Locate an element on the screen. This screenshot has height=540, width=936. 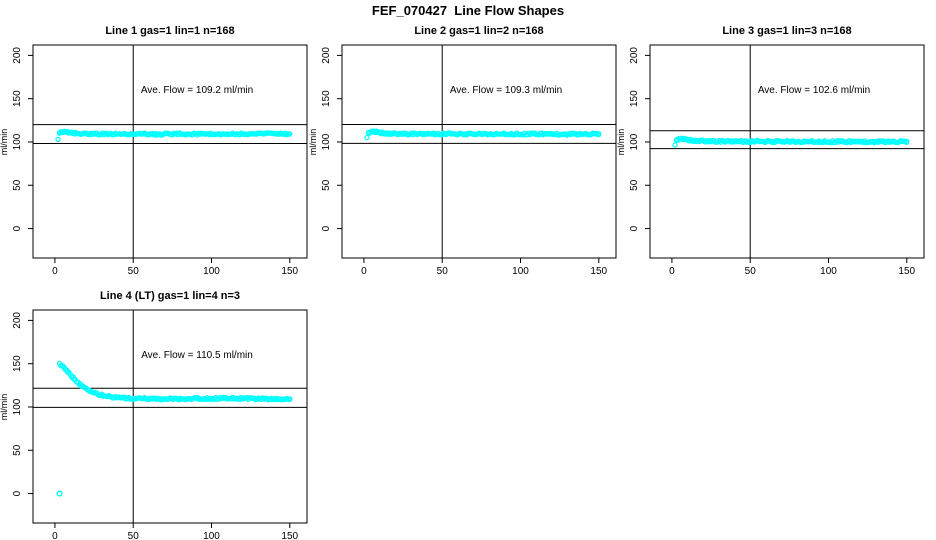
ave-flow-annotation: Ave. Flow = 110.5 ml/min is located at coordinates (197, 355).